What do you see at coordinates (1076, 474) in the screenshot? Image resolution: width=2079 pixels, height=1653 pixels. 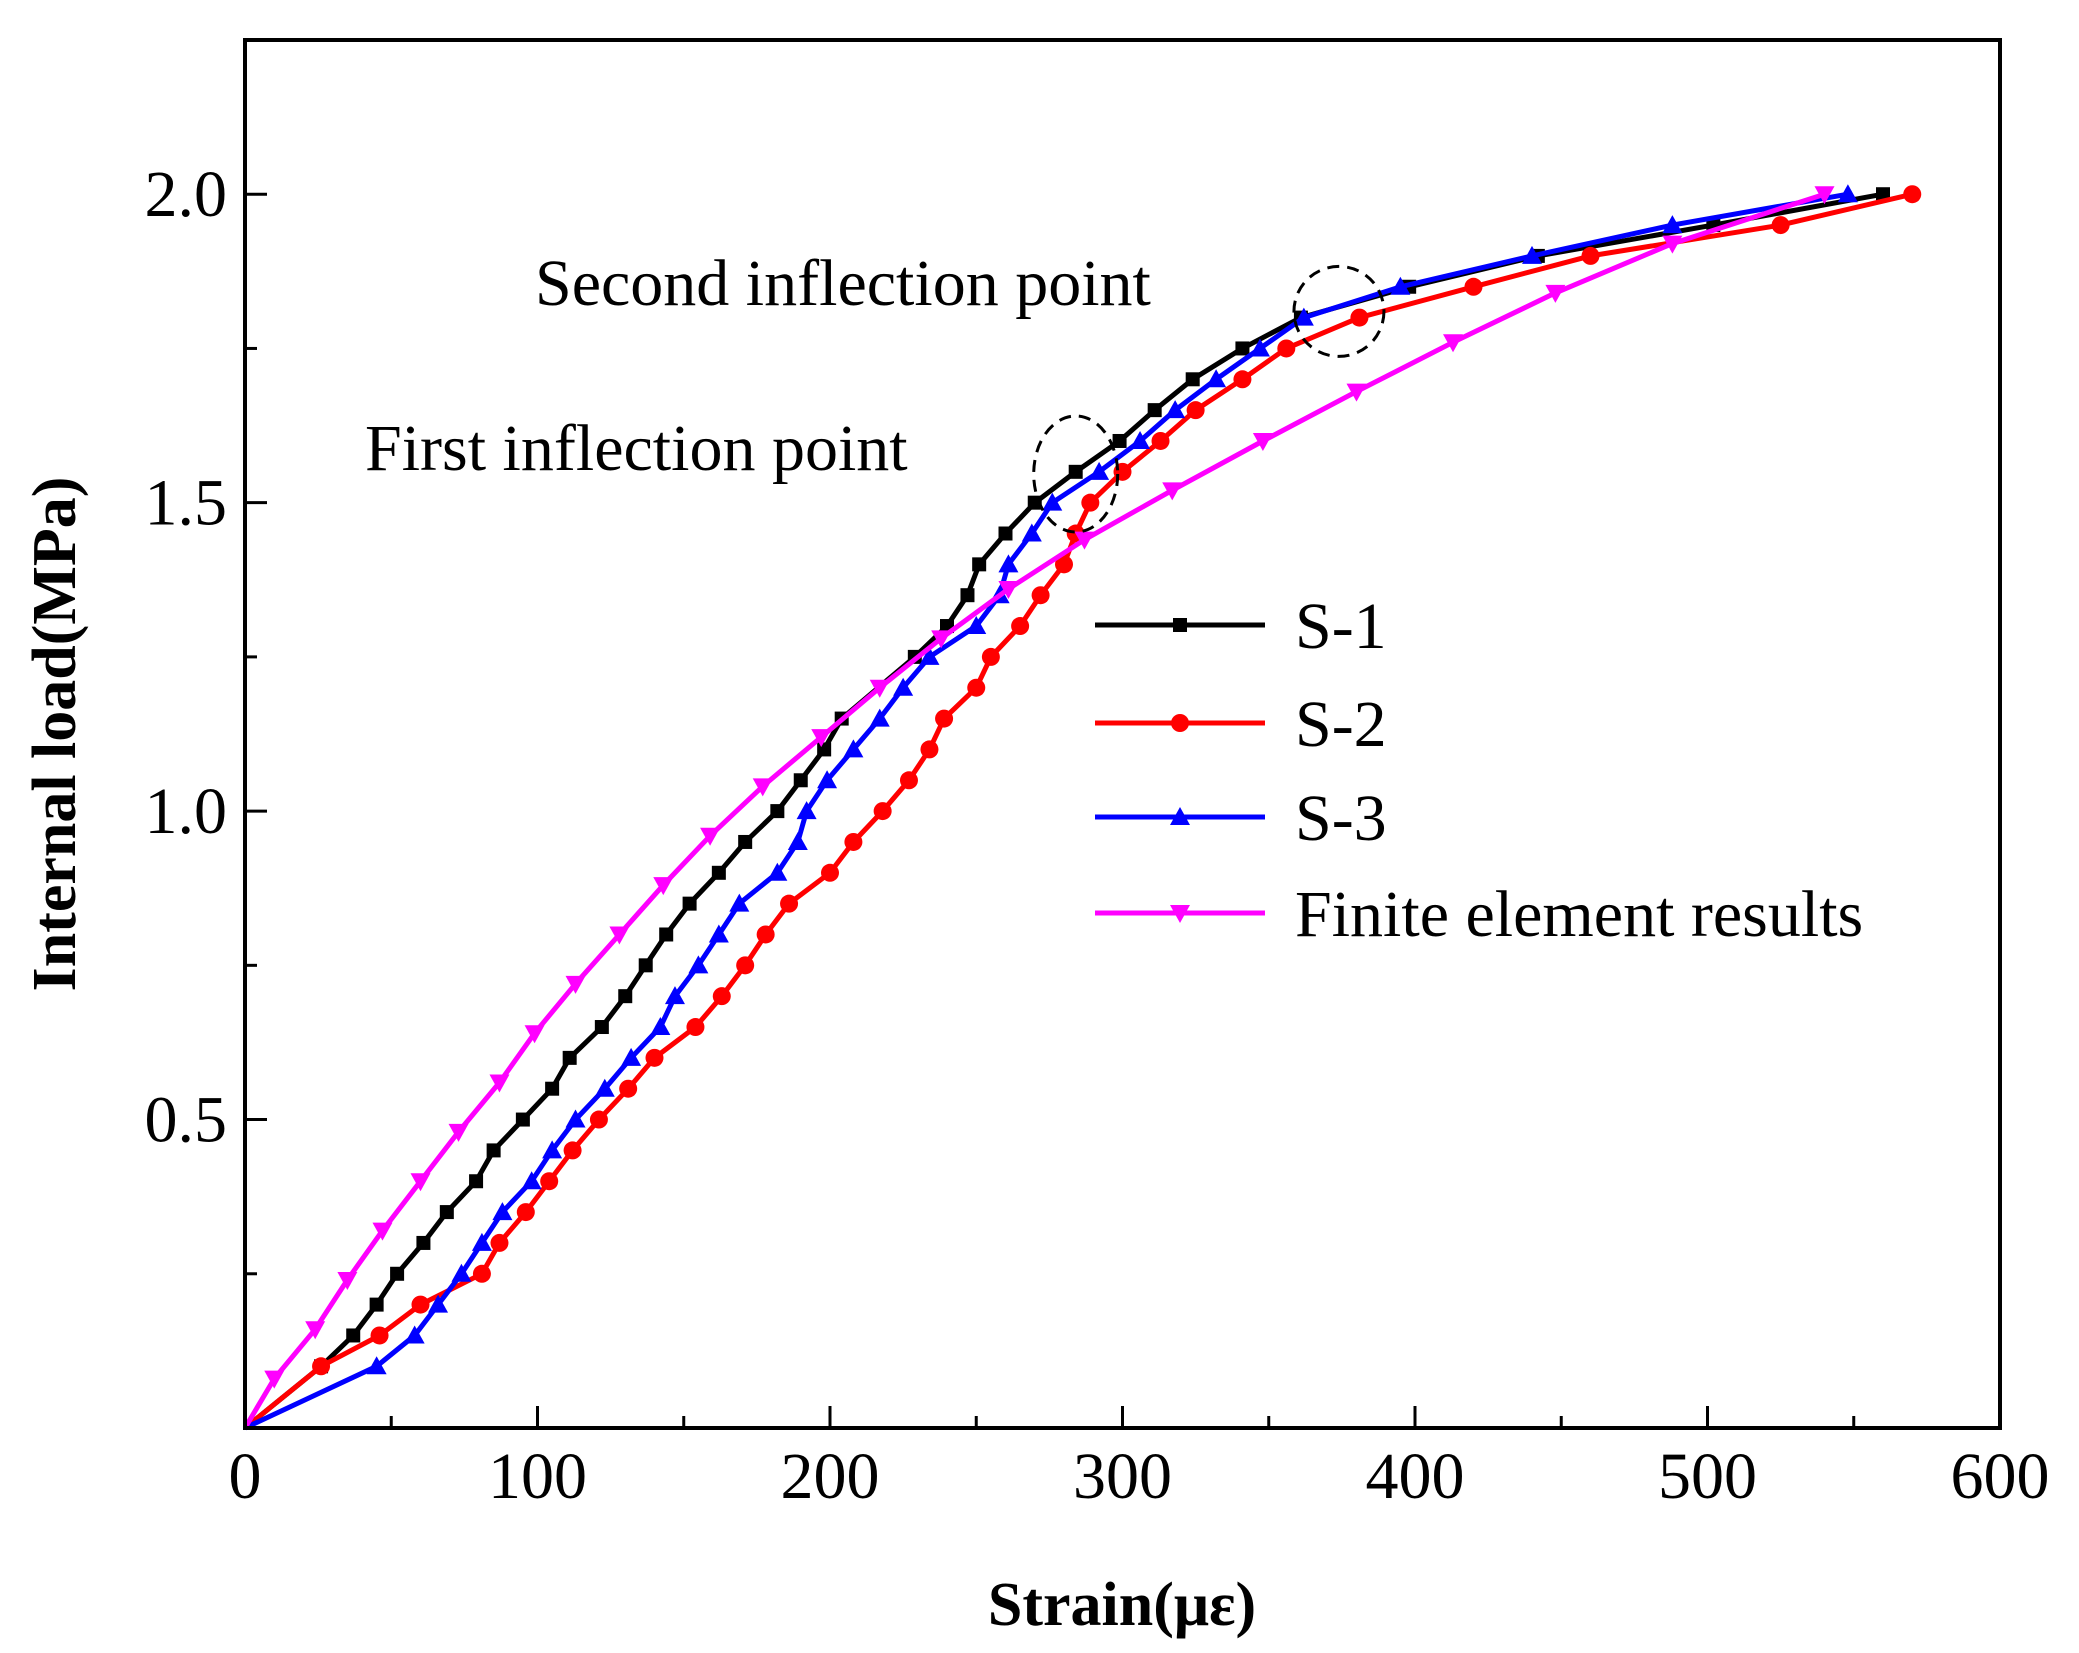 I see `inflection-marker` at bounding box center [1076, 474].